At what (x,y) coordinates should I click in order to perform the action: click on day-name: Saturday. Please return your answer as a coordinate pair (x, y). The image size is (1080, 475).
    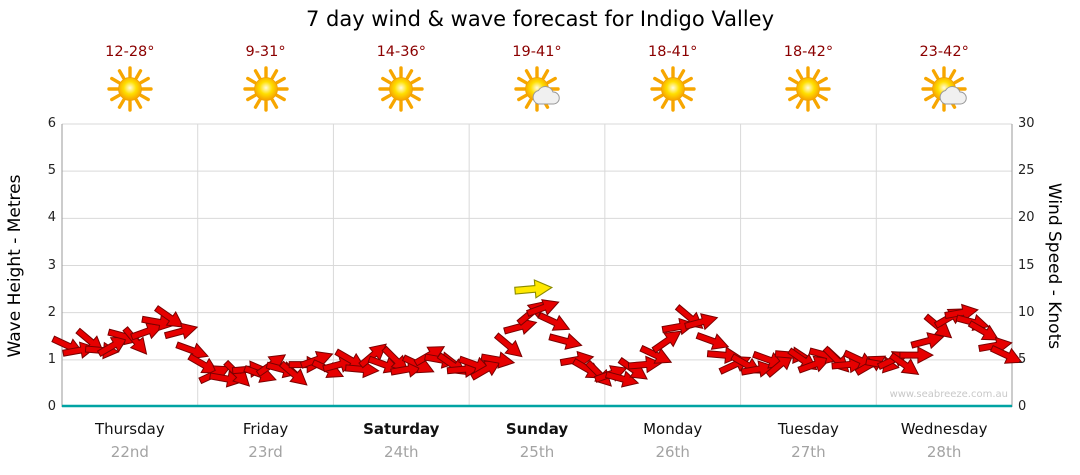
    Looking at the image, I should click on (401, 429).